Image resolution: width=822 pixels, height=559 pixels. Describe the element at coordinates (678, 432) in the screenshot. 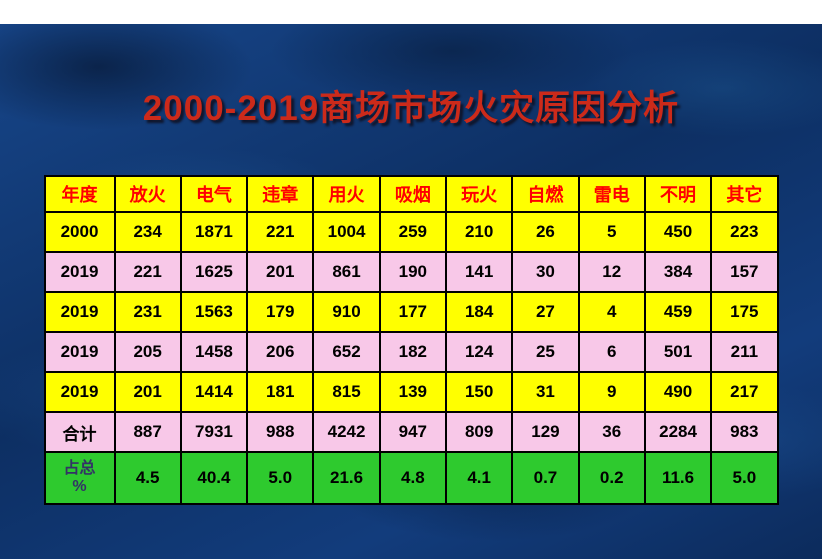

I see `data-cell: 2284` at that location.